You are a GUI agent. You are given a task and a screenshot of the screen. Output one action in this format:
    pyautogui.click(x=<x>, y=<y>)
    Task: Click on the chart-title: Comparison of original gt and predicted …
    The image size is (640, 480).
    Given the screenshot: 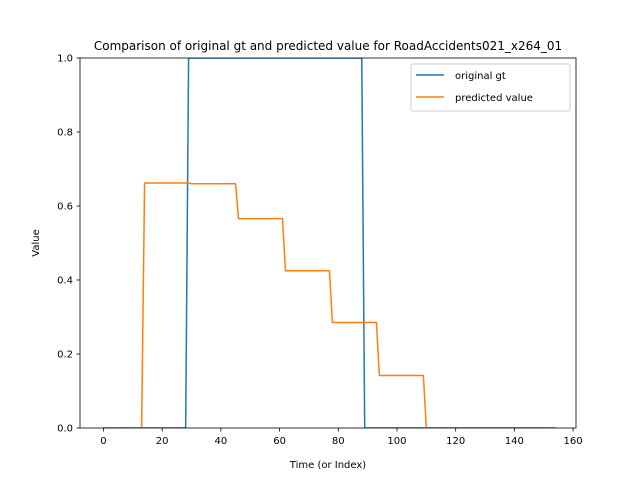 What is the action you would take?
    pyautogui.click(x=328, y=46)
    